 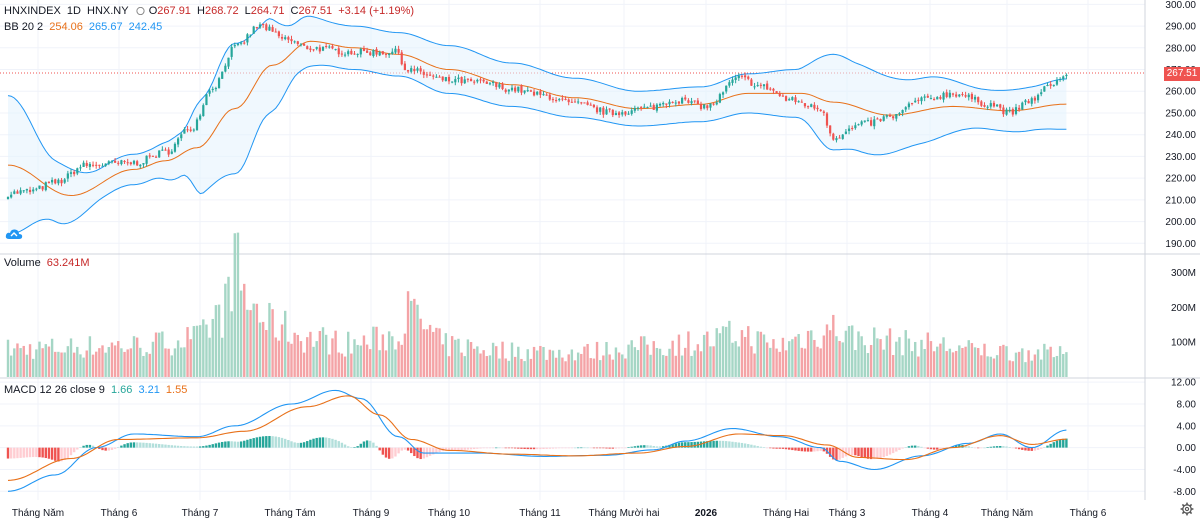 What do you see at coordinates (32, 11) in the screenshot?
I see `symbol-name: HNXINDEX` at bounding box center [32, 11].